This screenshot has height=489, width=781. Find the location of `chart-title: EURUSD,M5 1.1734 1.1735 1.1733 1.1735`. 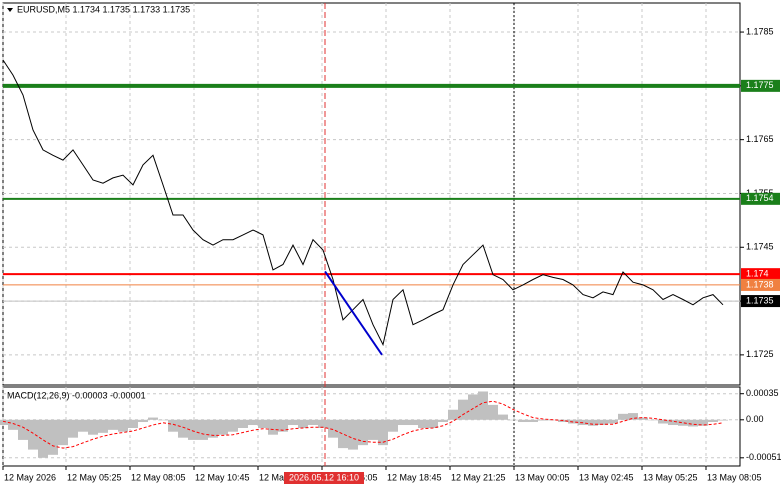

chart-title: EURUSD,M5 1.1734 1.1735 1.1733 1.1735 is located at coordinates (103, 9).